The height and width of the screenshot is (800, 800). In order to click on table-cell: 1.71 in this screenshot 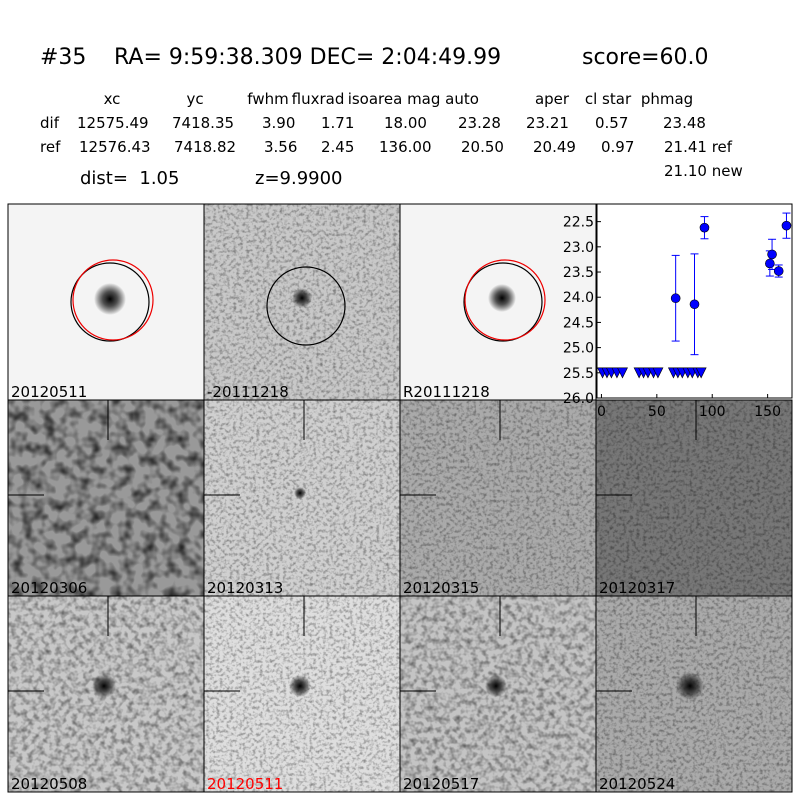, I will do `click(337, 123)`.